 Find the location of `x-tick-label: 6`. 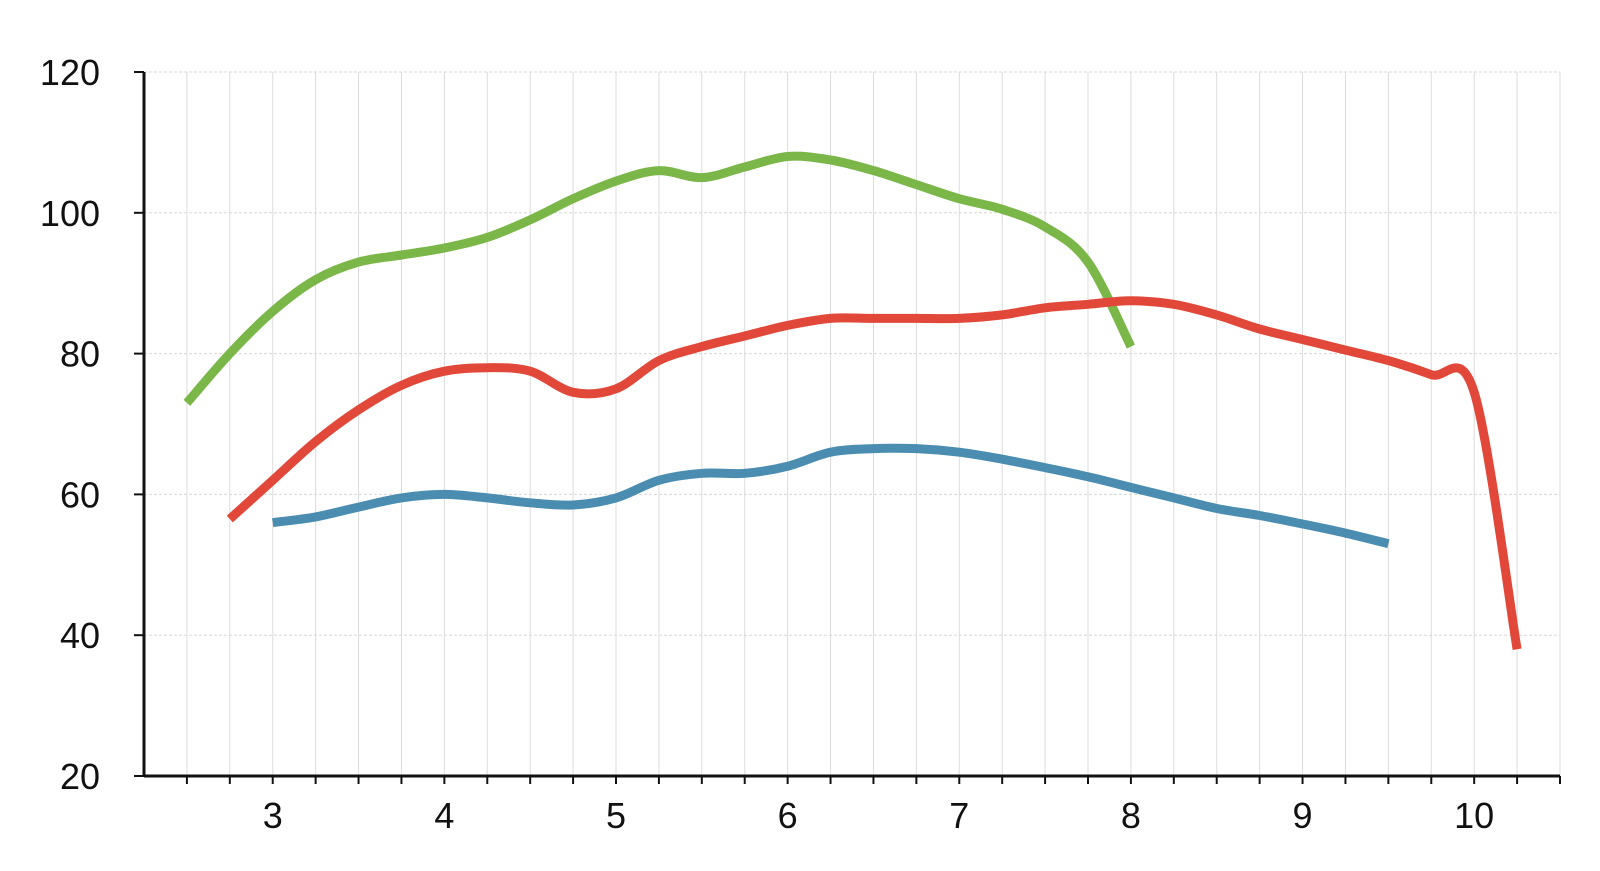

x-tick-label: 6 is located at coordinates (788, 815).